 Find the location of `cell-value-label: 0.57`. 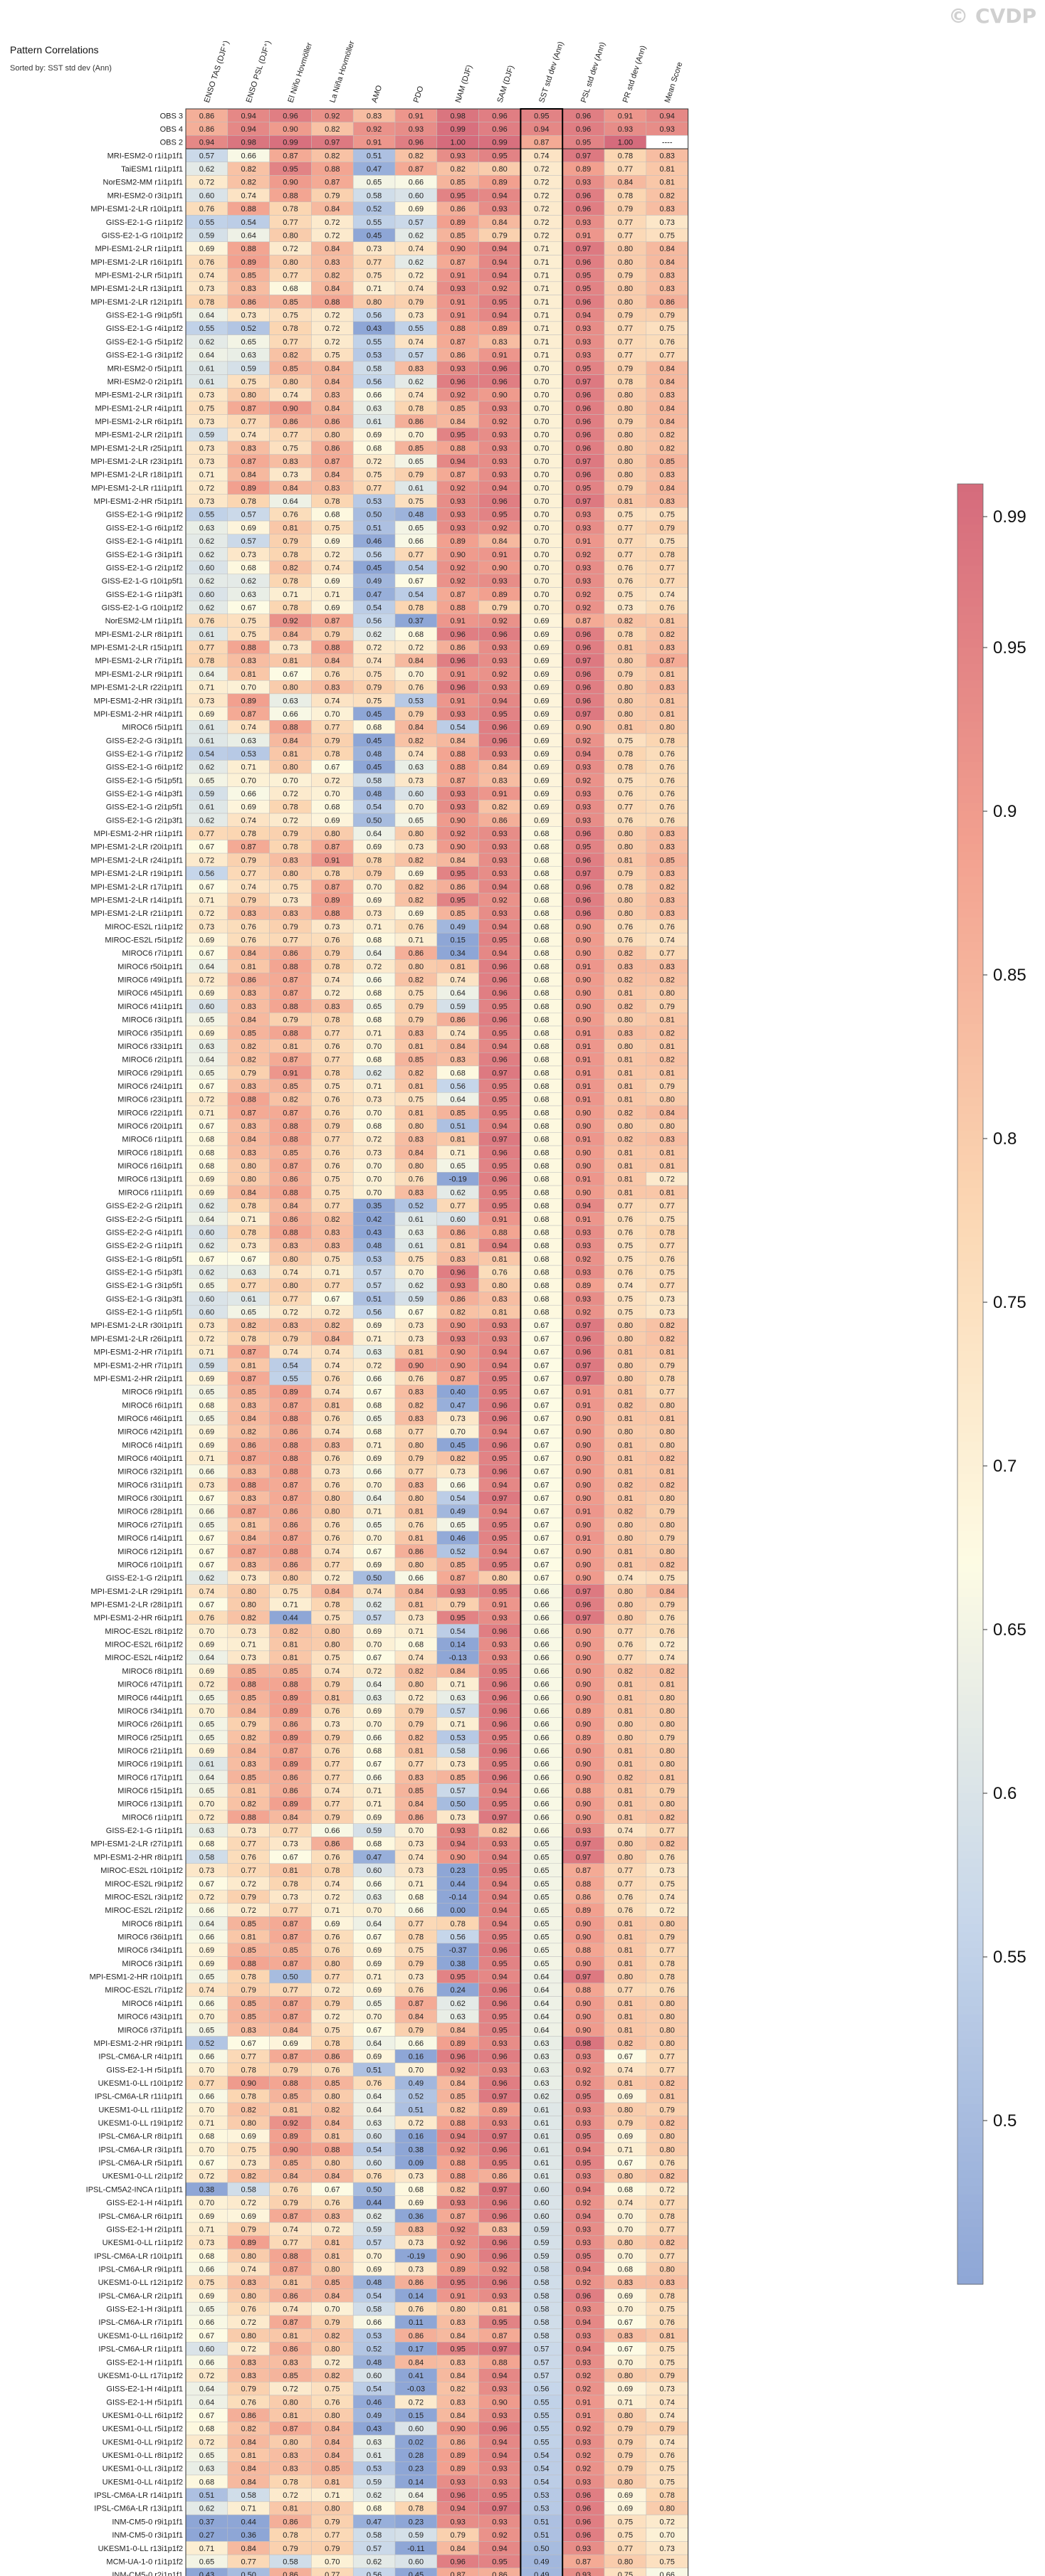

cell-value-label: 0.57 is located at coordinates (375, 1618).